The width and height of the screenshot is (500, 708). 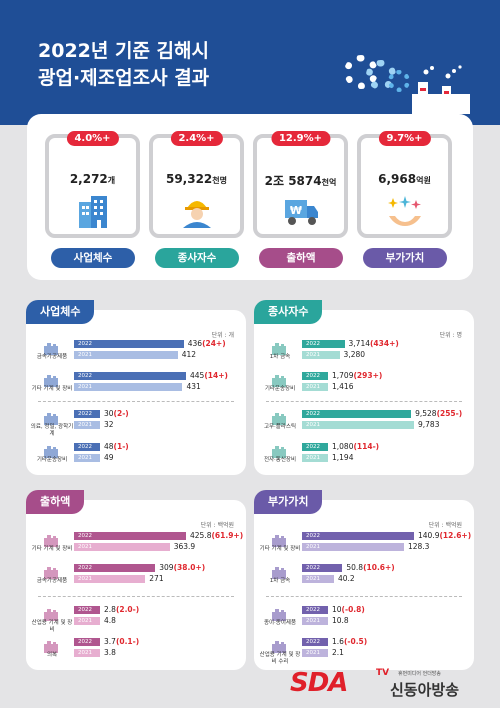 I want to click on logo-name: 신동아방송, so click(x=425, y=690).